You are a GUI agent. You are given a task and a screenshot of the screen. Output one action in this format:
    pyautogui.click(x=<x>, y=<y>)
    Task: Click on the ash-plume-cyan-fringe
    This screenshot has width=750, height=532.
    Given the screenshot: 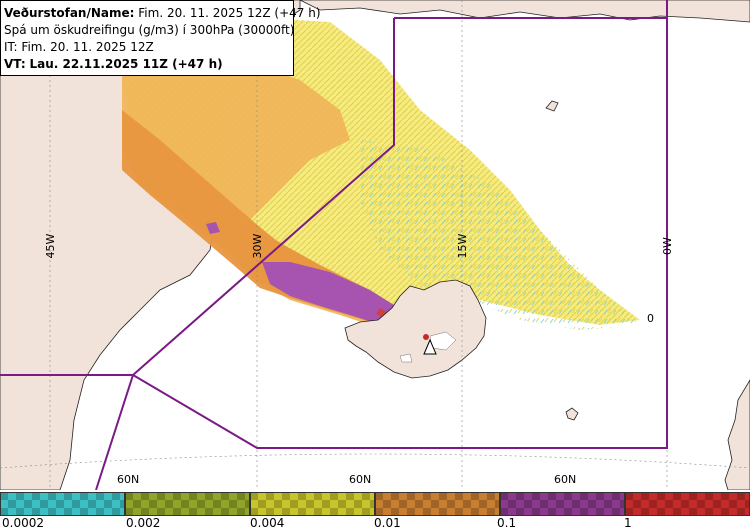 What is the action you would take?
    pyautogui.click(x=500, y=235)
    